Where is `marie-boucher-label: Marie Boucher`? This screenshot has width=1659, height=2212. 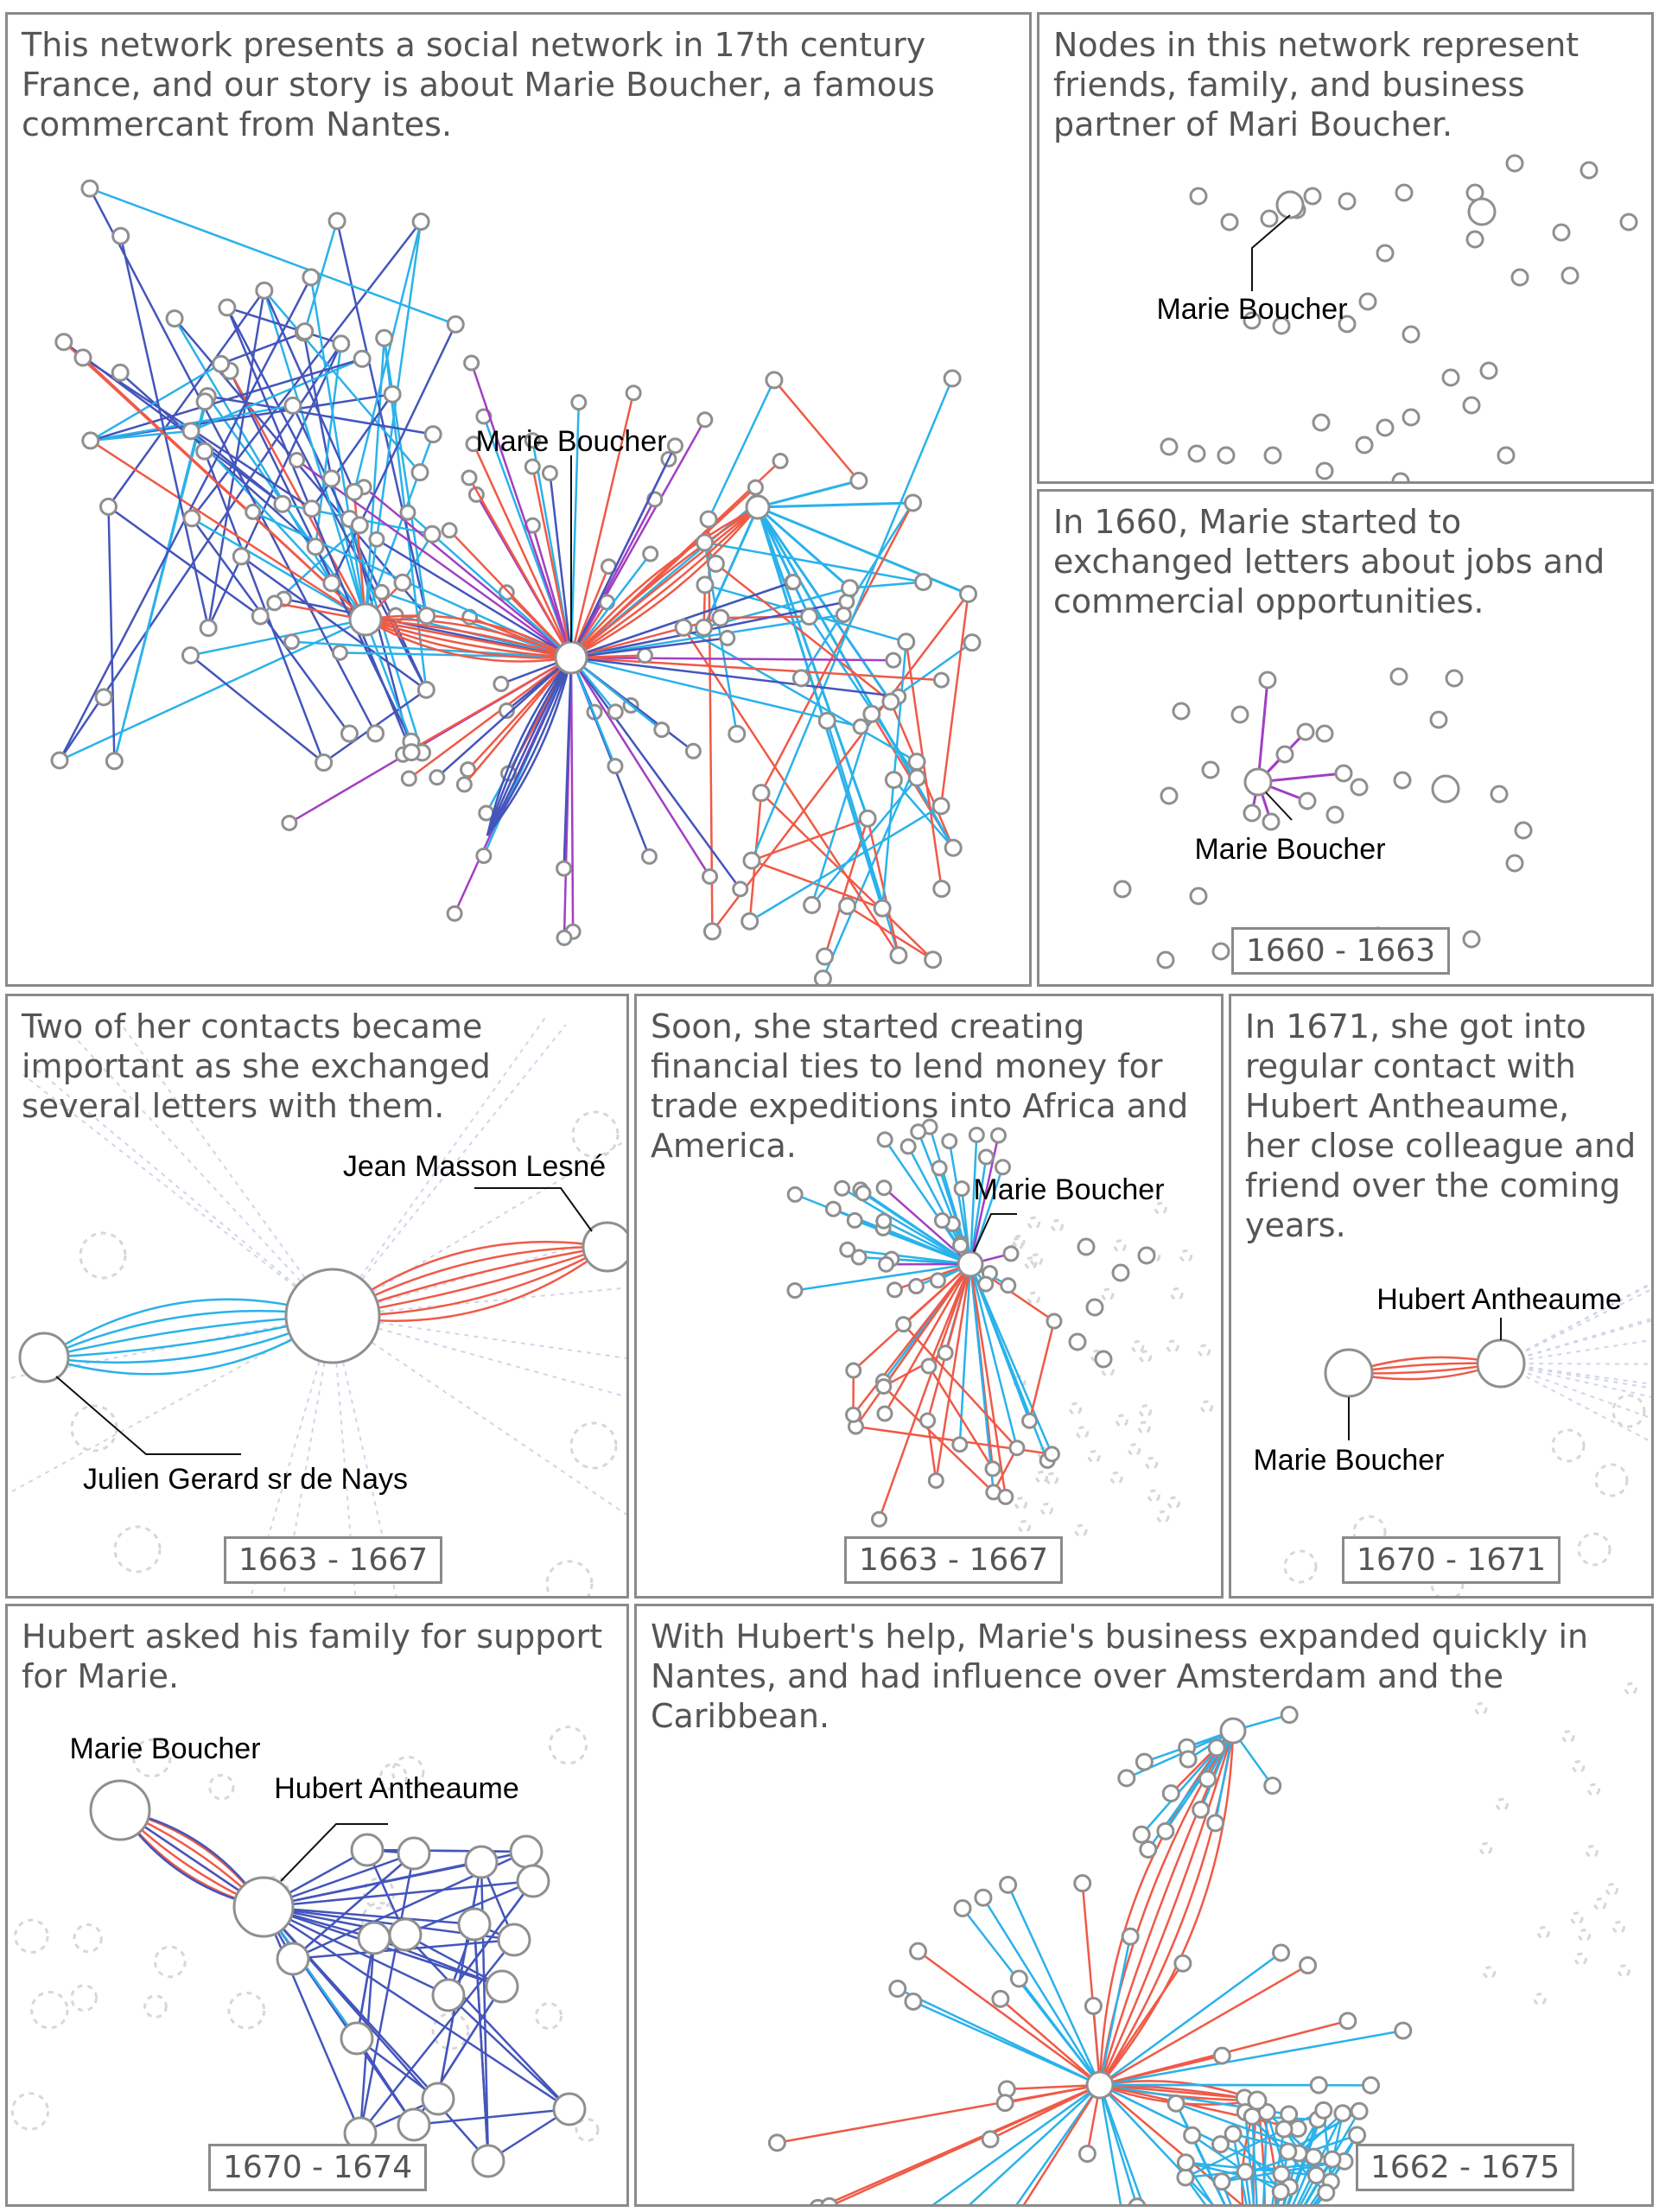
marie-boucher-label: Marie Boucher is located at coordinates (1251, 309).